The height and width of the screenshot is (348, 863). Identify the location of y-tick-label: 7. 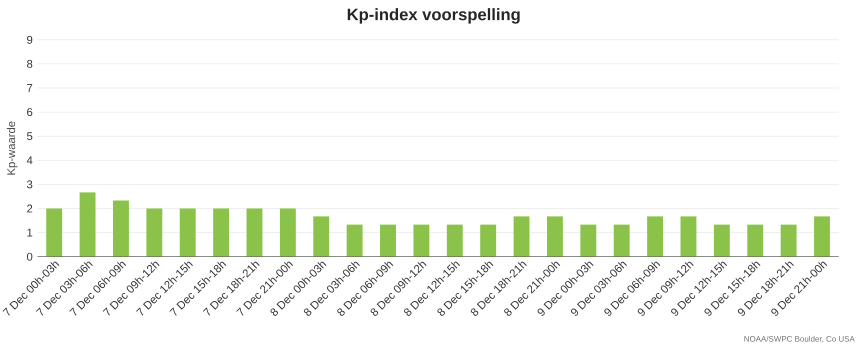
(29, 88).